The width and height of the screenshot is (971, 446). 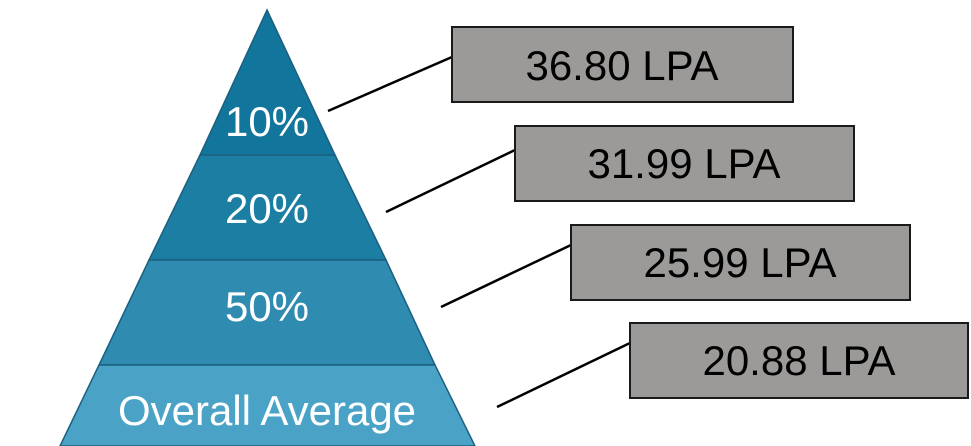 What do you see at coordinates (267, 306) in the screenshot?
I see `tier-label-3: 50%` at bounding box center [267, 306].